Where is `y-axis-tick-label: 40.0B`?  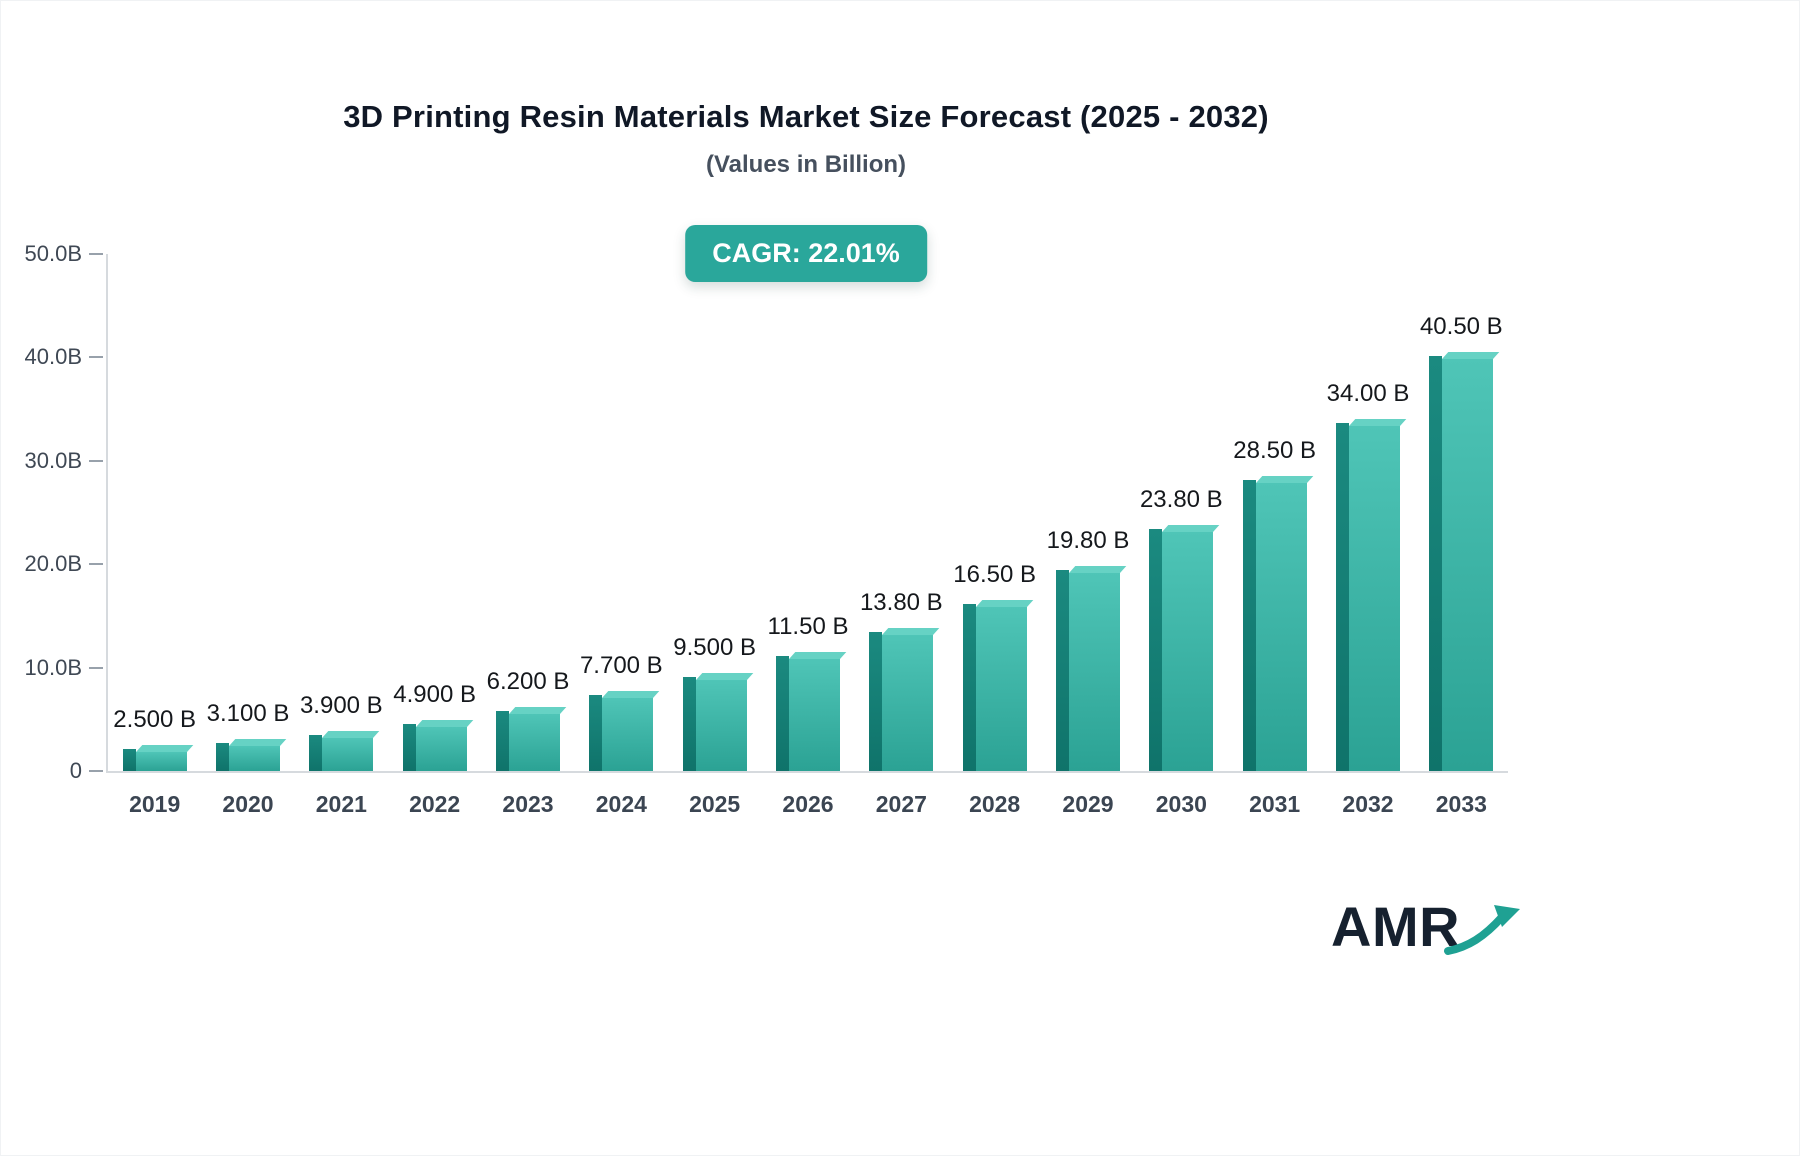 y-axis-tick-label: 40.0B is located at coordinates (53, 357).